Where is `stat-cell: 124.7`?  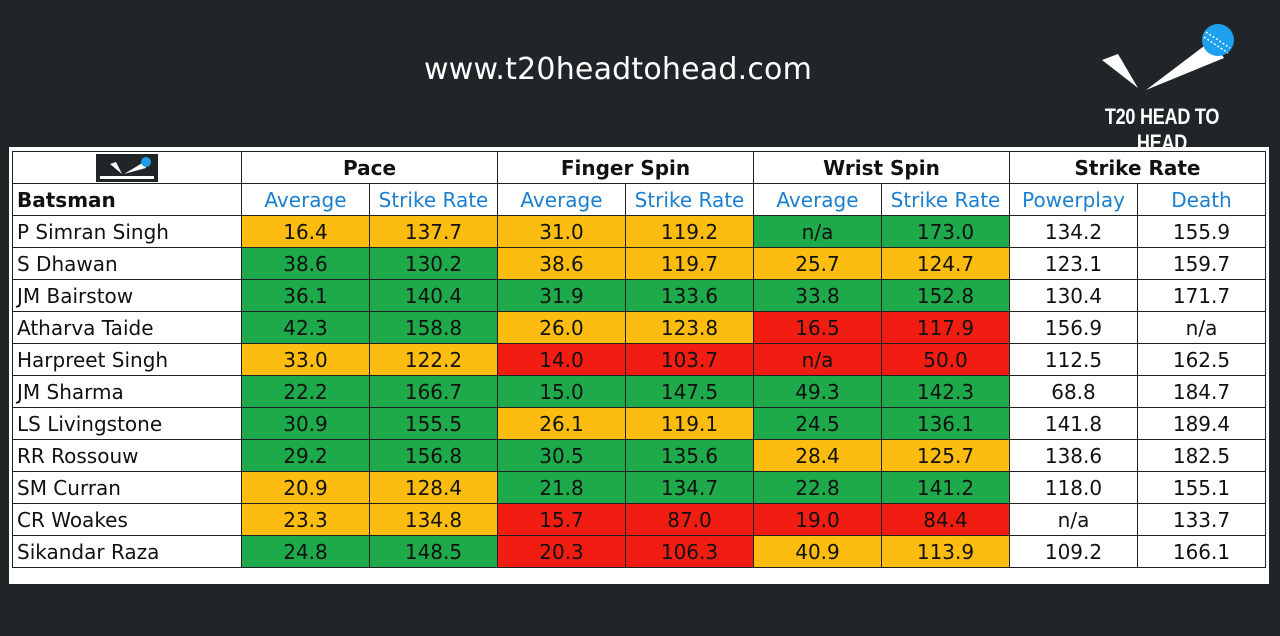
stat-cell: 124.7 is located at coordinates (945, 263).